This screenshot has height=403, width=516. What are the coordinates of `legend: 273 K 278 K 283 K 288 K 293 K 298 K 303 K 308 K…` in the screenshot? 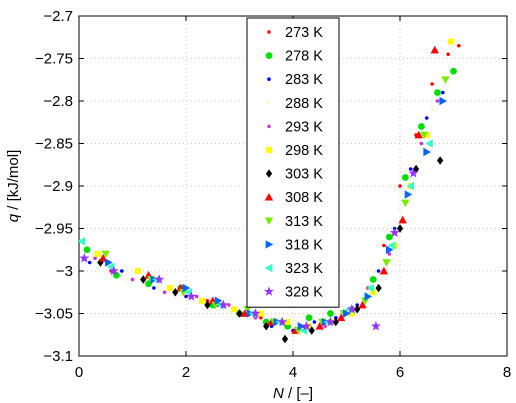 It's located at (293, 162).